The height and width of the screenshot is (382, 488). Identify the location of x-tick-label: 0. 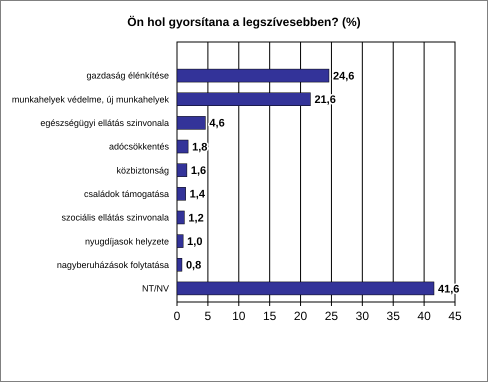
(177, 316).